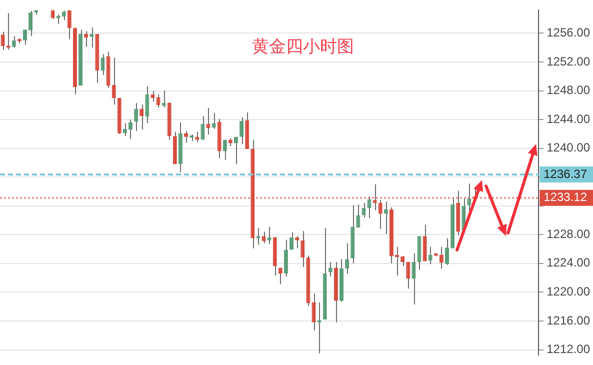 The image size is (593, 365). Describe the element at coordinates (303, 47) in the screenshot. I see `text: 黄金四小时图` at that location.